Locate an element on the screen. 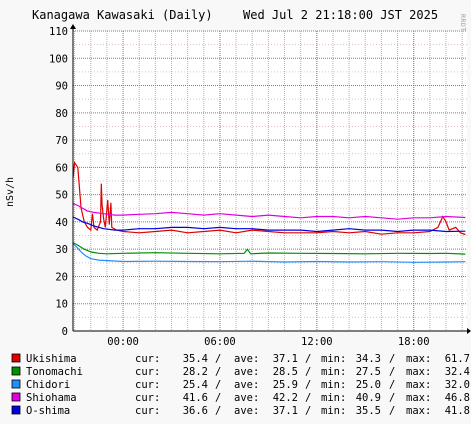 The width and height of the screenshot is (471, 424). y-tick-label: 40 is located at coordinates (61, 223).